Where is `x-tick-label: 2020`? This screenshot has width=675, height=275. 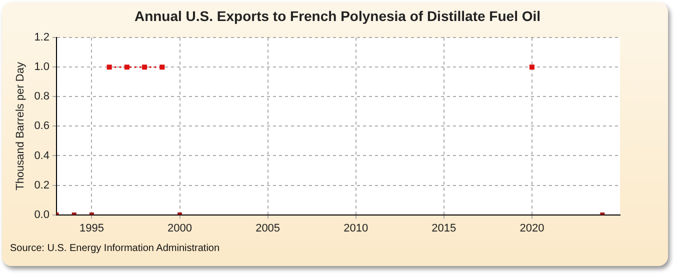 x-tick-label: 2020 is located at coordinates (532, 228).